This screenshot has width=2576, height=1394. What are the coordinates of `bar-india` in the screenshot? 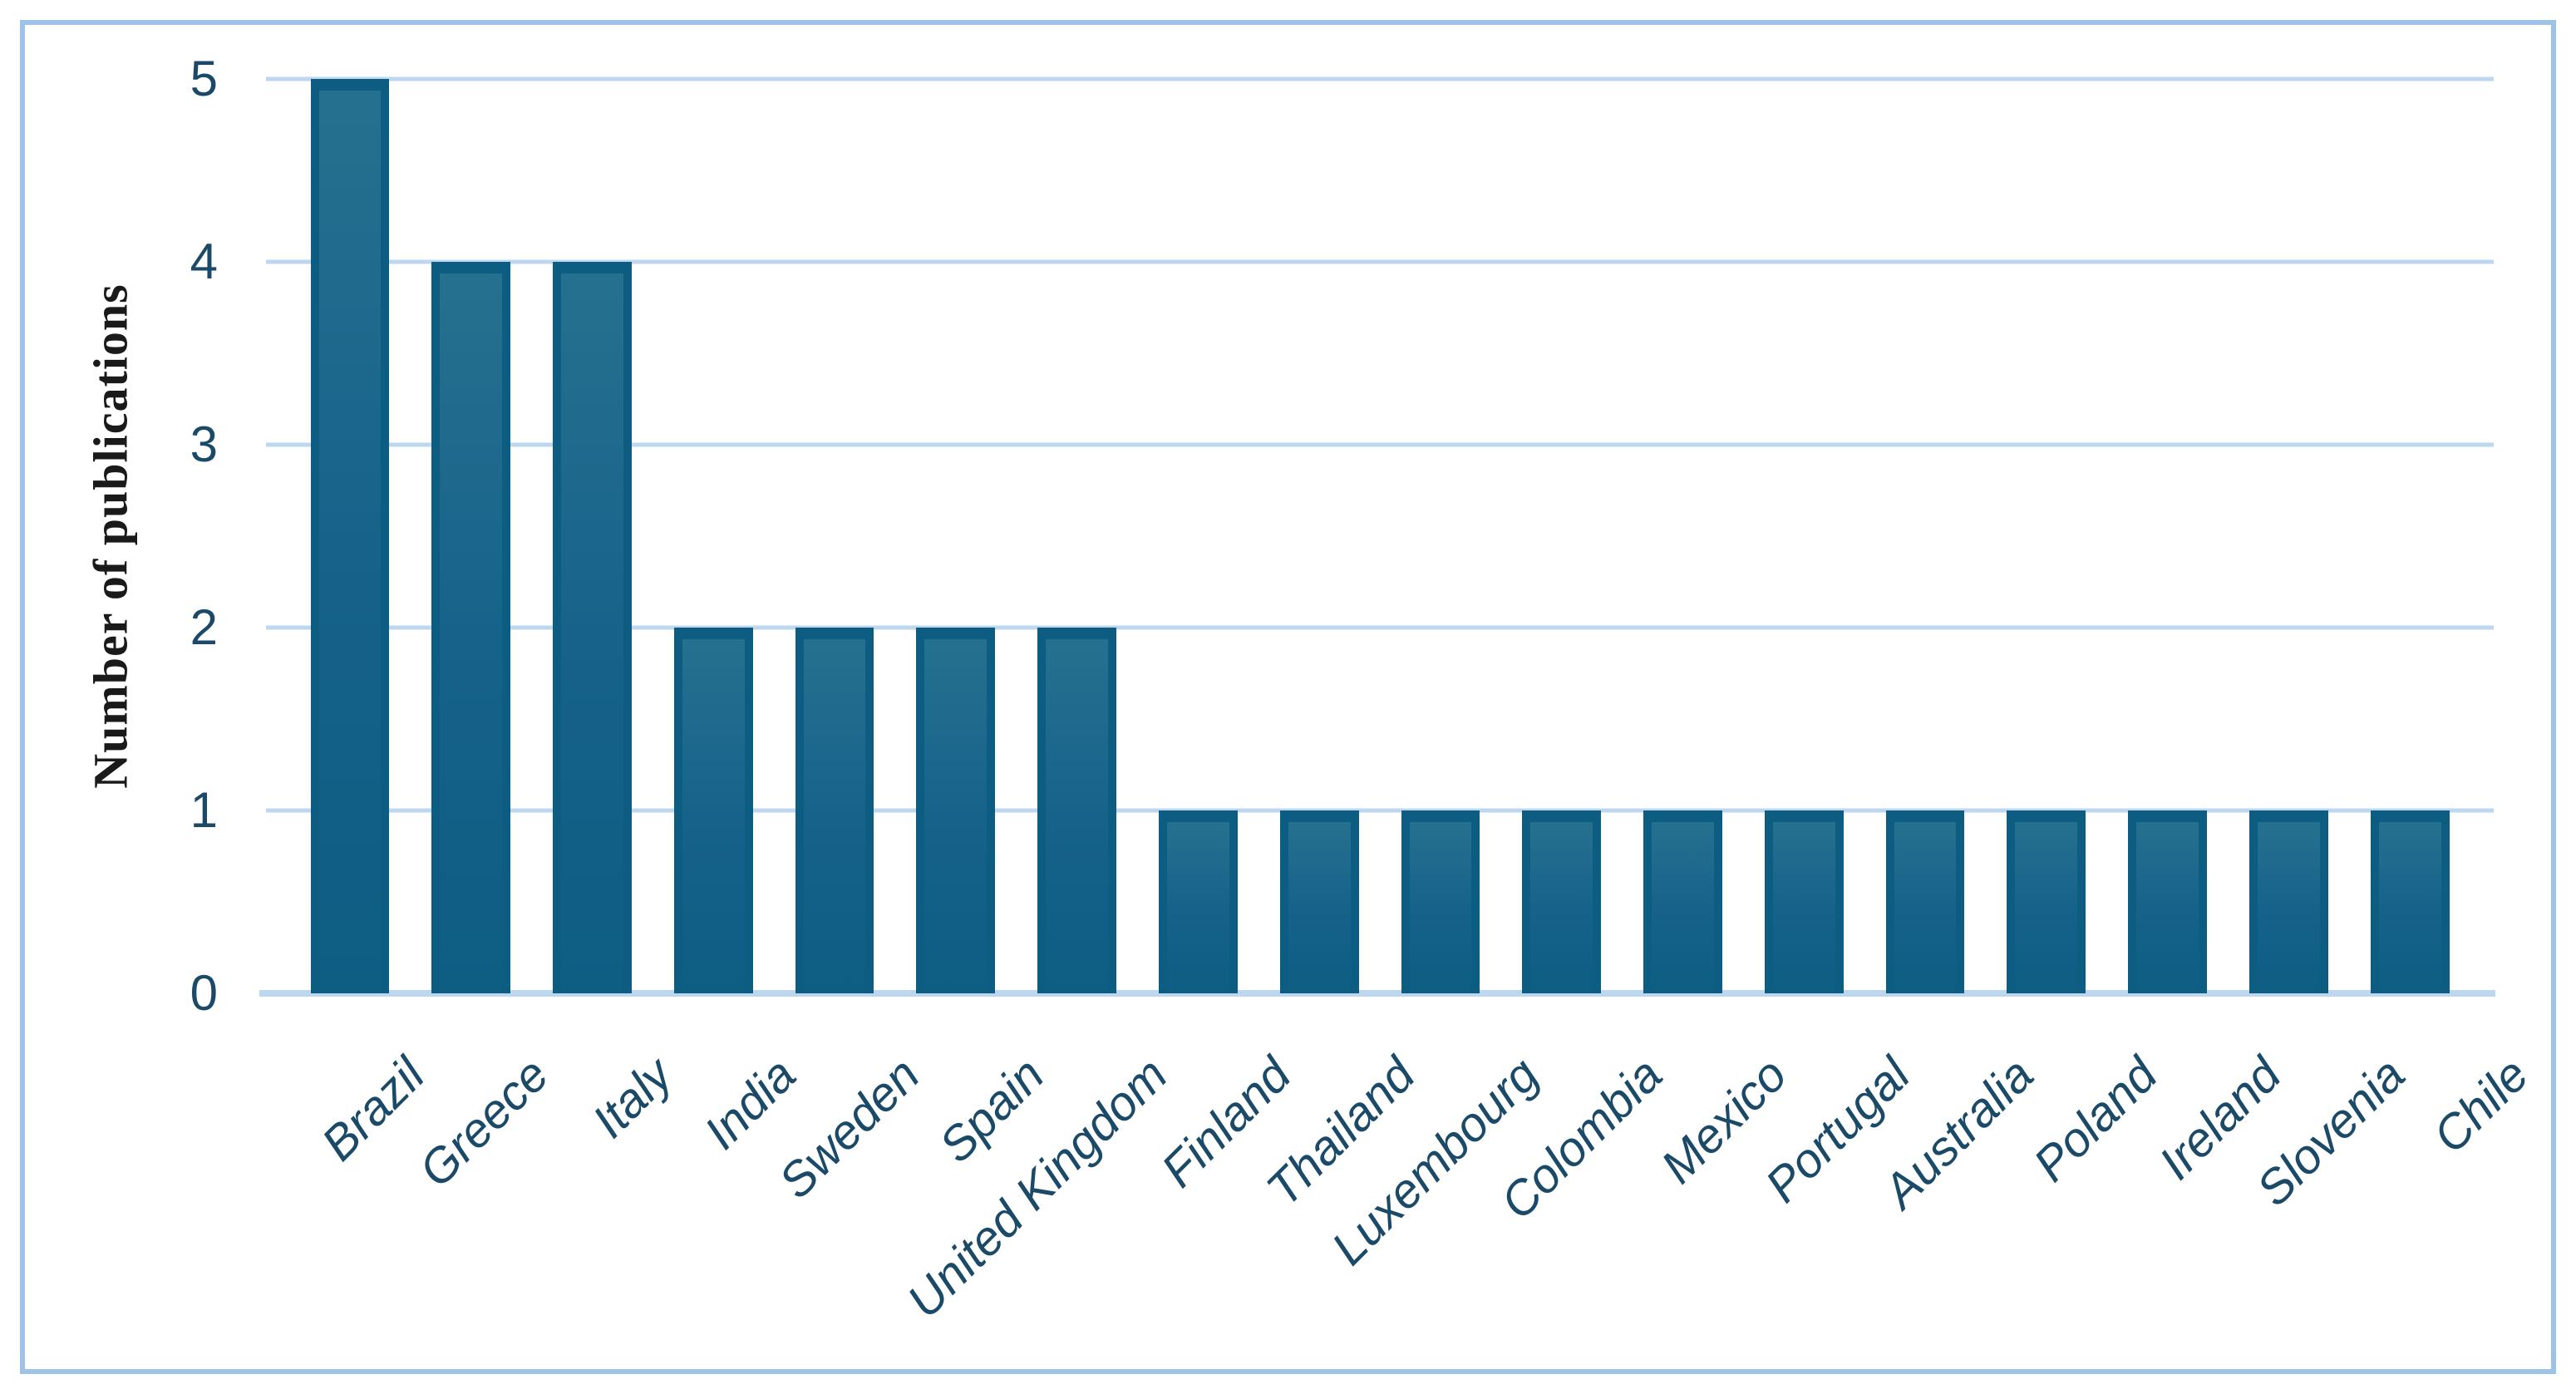 It's located at (713, 811).